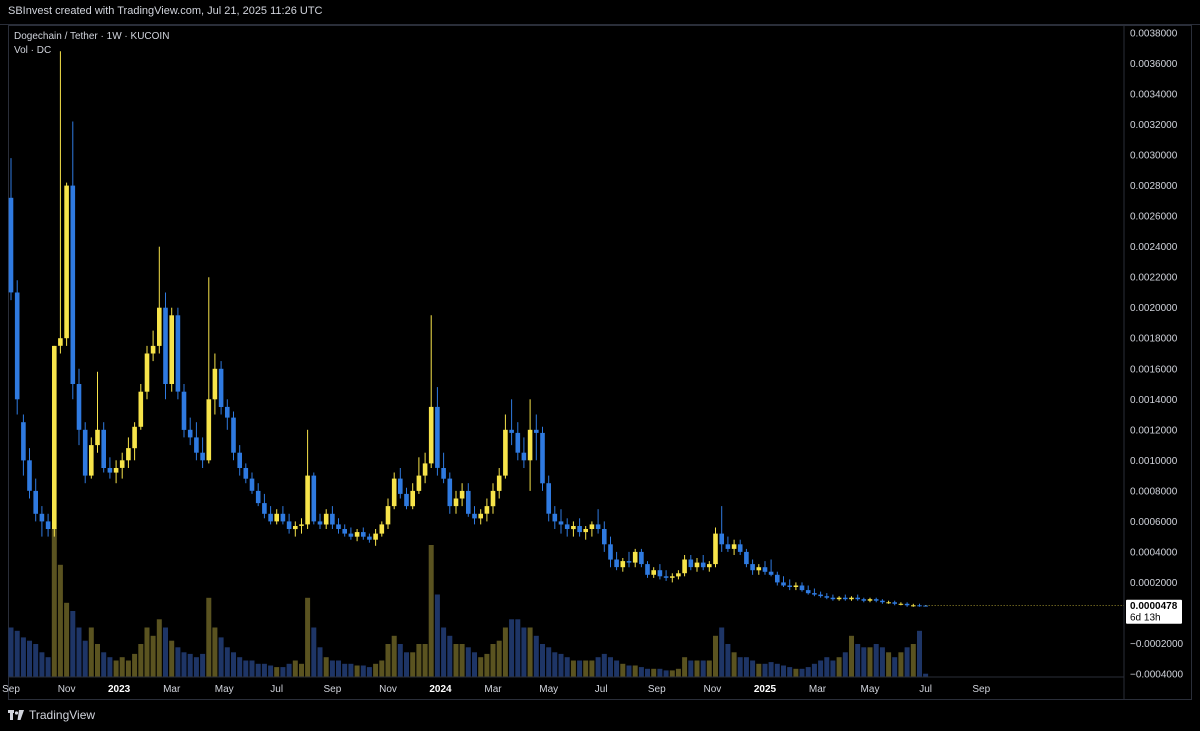 The width and height of the screenshot is (1200, 731). What do you see at coordinates (1154, 64) in the screenshot?
I see `price-tick-label: 0.0036000` at bounding box center [1154, 64].